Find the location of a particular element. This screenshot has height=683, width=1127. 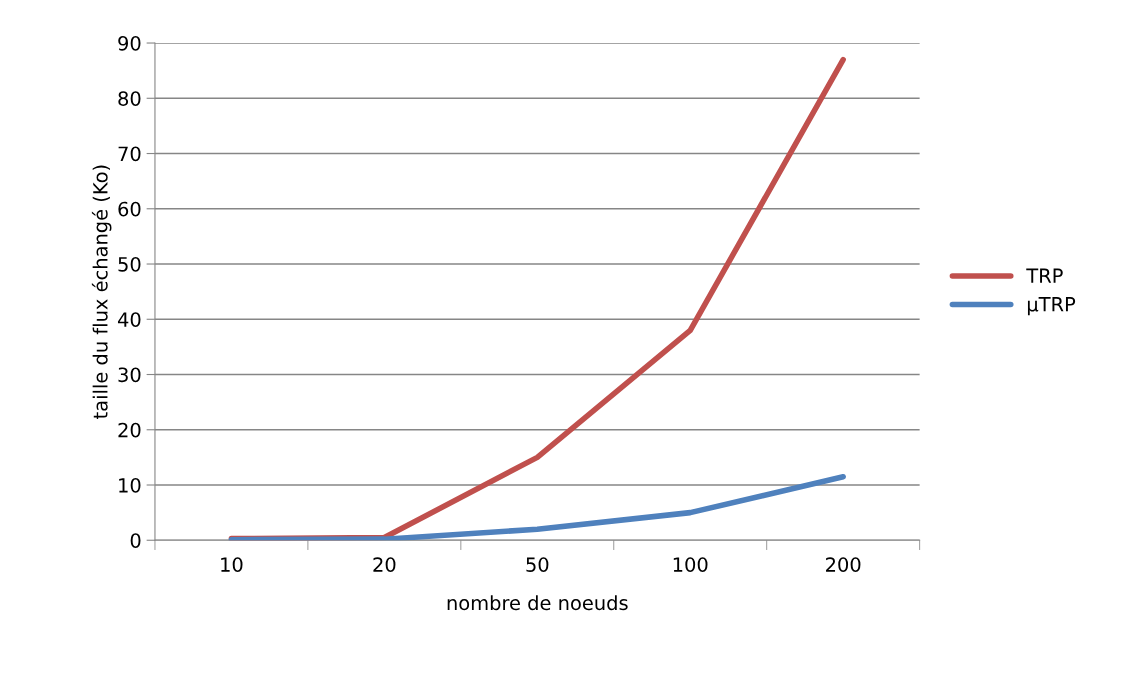

legend-label: µTRP is located at coordinates (1051, 306).